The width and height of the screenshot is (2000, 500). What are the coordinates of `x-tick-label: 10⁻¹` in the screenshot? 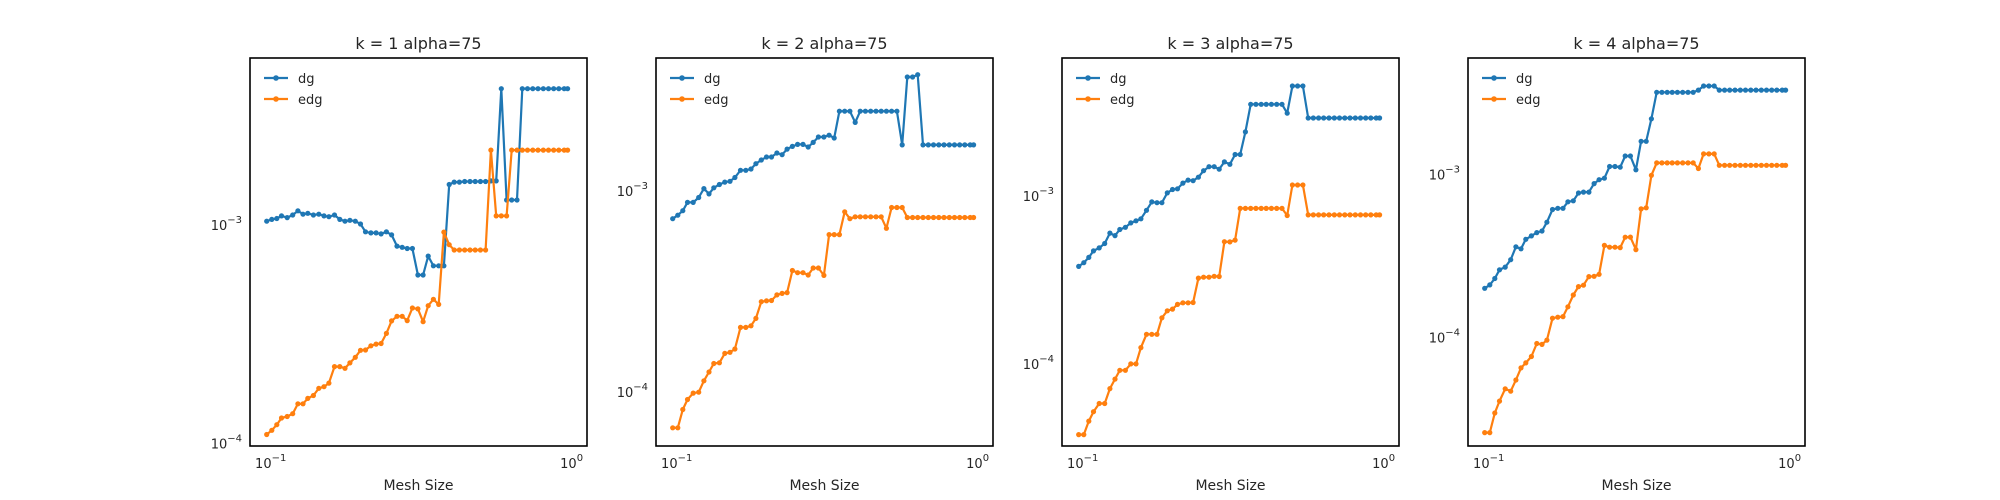 It's located at (1488, 462).